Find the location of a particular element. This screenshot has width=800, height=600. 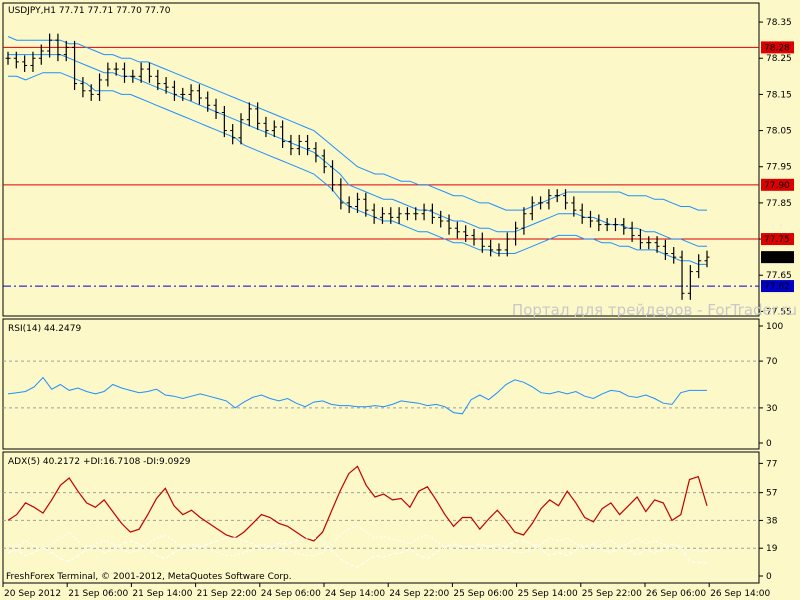

adx-y-tick-label: 0 is located at coordinates (769, 577).